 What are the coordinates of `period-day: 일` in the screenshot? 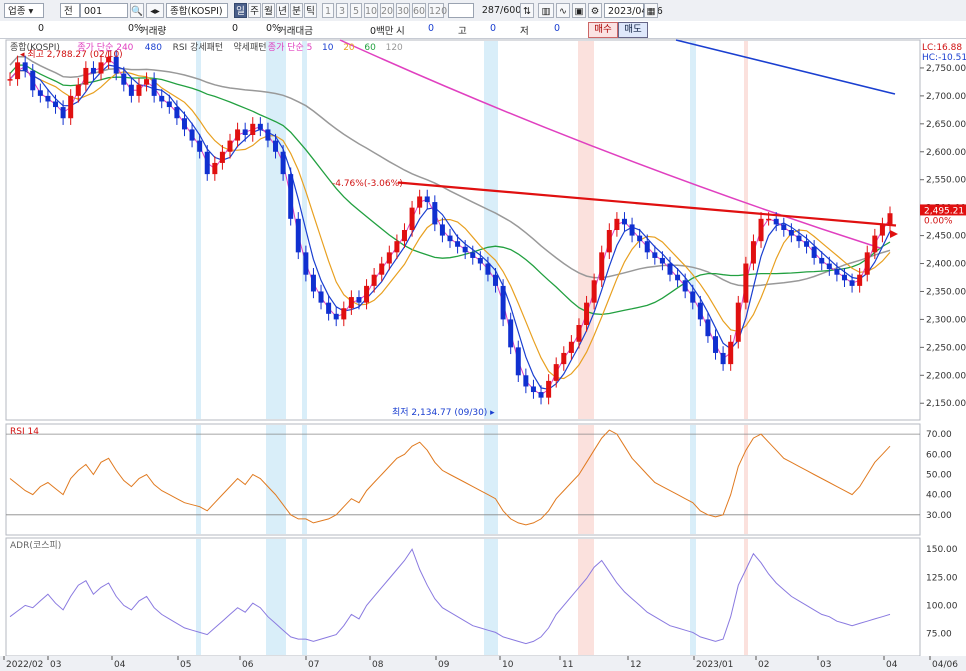 It's located at (240, 10).